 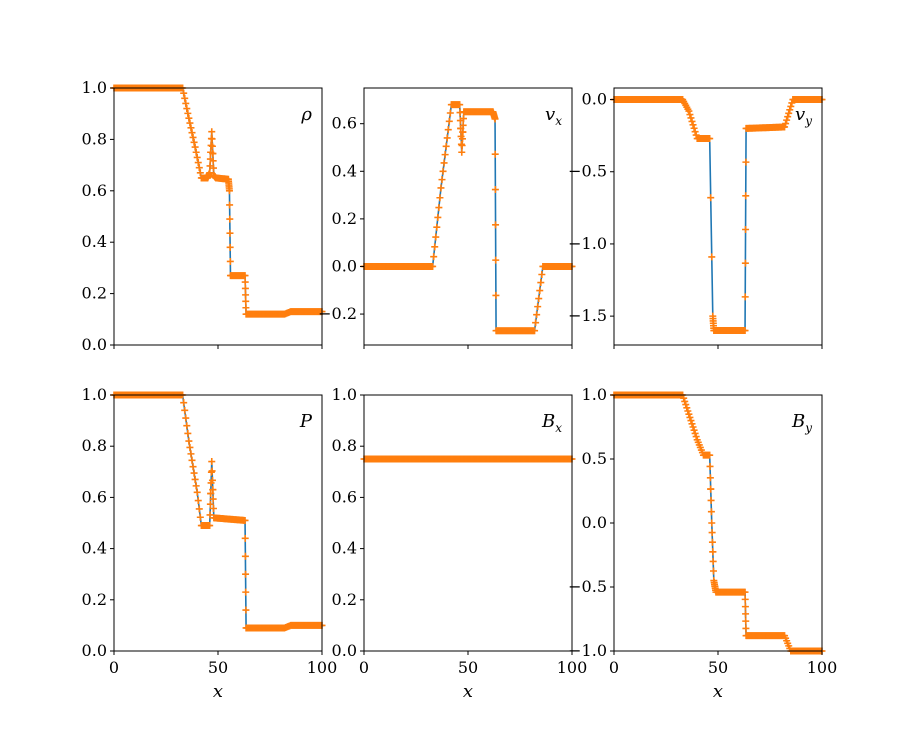 What do you see at coordinates (322, 667) in the screenshot?
I see `x-tick-label: 100` at bounding box center [322, 667].